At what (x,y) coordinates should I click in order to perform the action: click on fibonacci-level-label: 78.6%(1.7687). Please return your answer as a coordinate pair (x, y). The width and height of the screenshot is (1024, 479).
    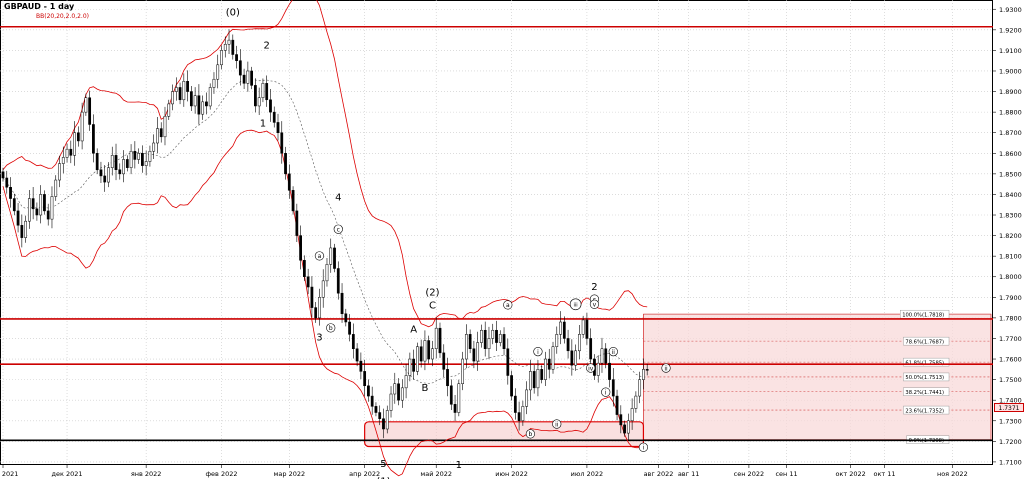
    Looking at the image, I should click on (924, 342).